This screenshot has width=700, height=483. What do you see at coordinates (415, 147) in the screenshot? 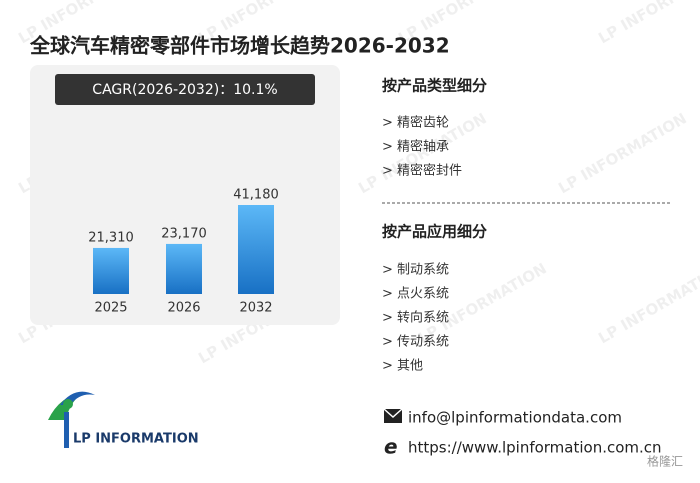
I see `segment-item: > 精密轴承` at bounding box center [415, 147].